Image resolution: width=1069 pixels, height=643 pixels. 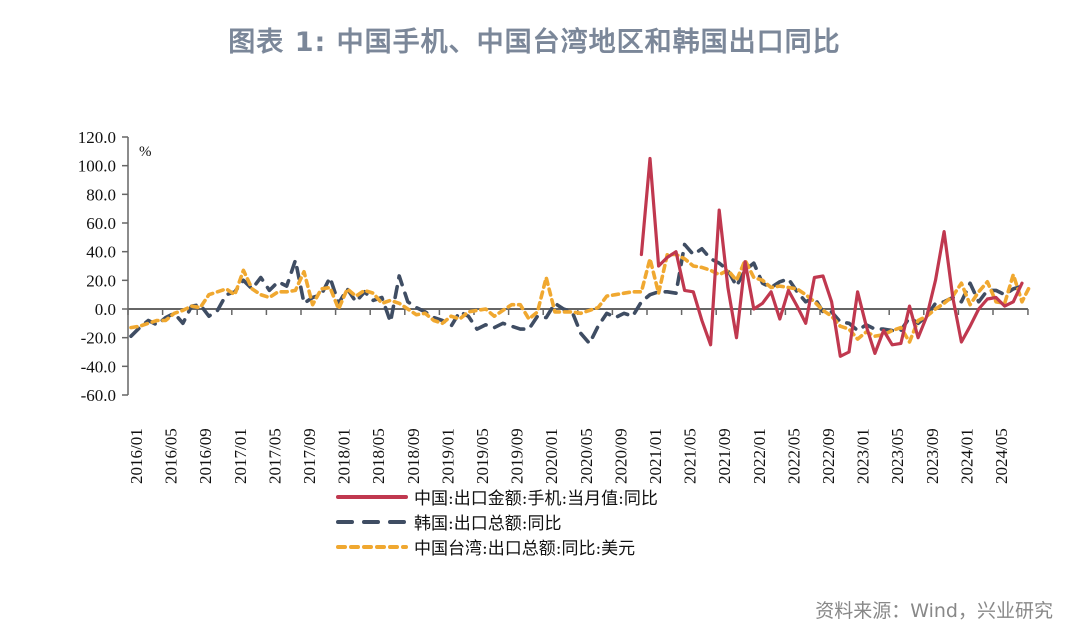 What do you see at coordinates (240, 456) in the screenshot?
I see `x-tick-label: 2017/01` at bounding box center [240, 456].